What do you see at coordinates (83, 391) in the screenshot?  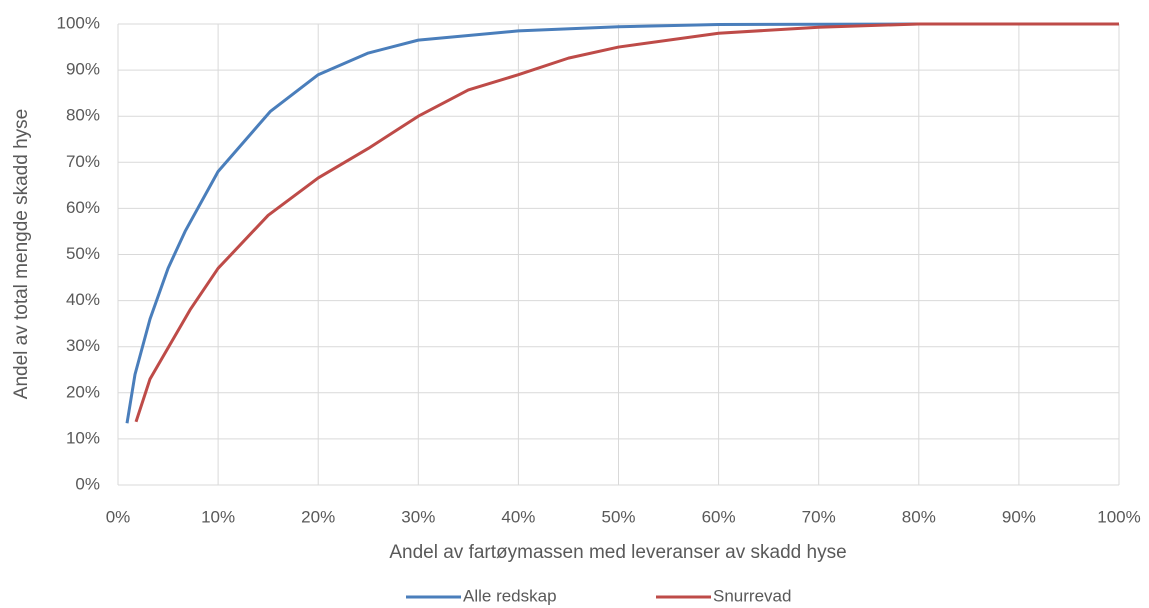 I see `y-tick-label: 20%` at bounding box center [83, 391].